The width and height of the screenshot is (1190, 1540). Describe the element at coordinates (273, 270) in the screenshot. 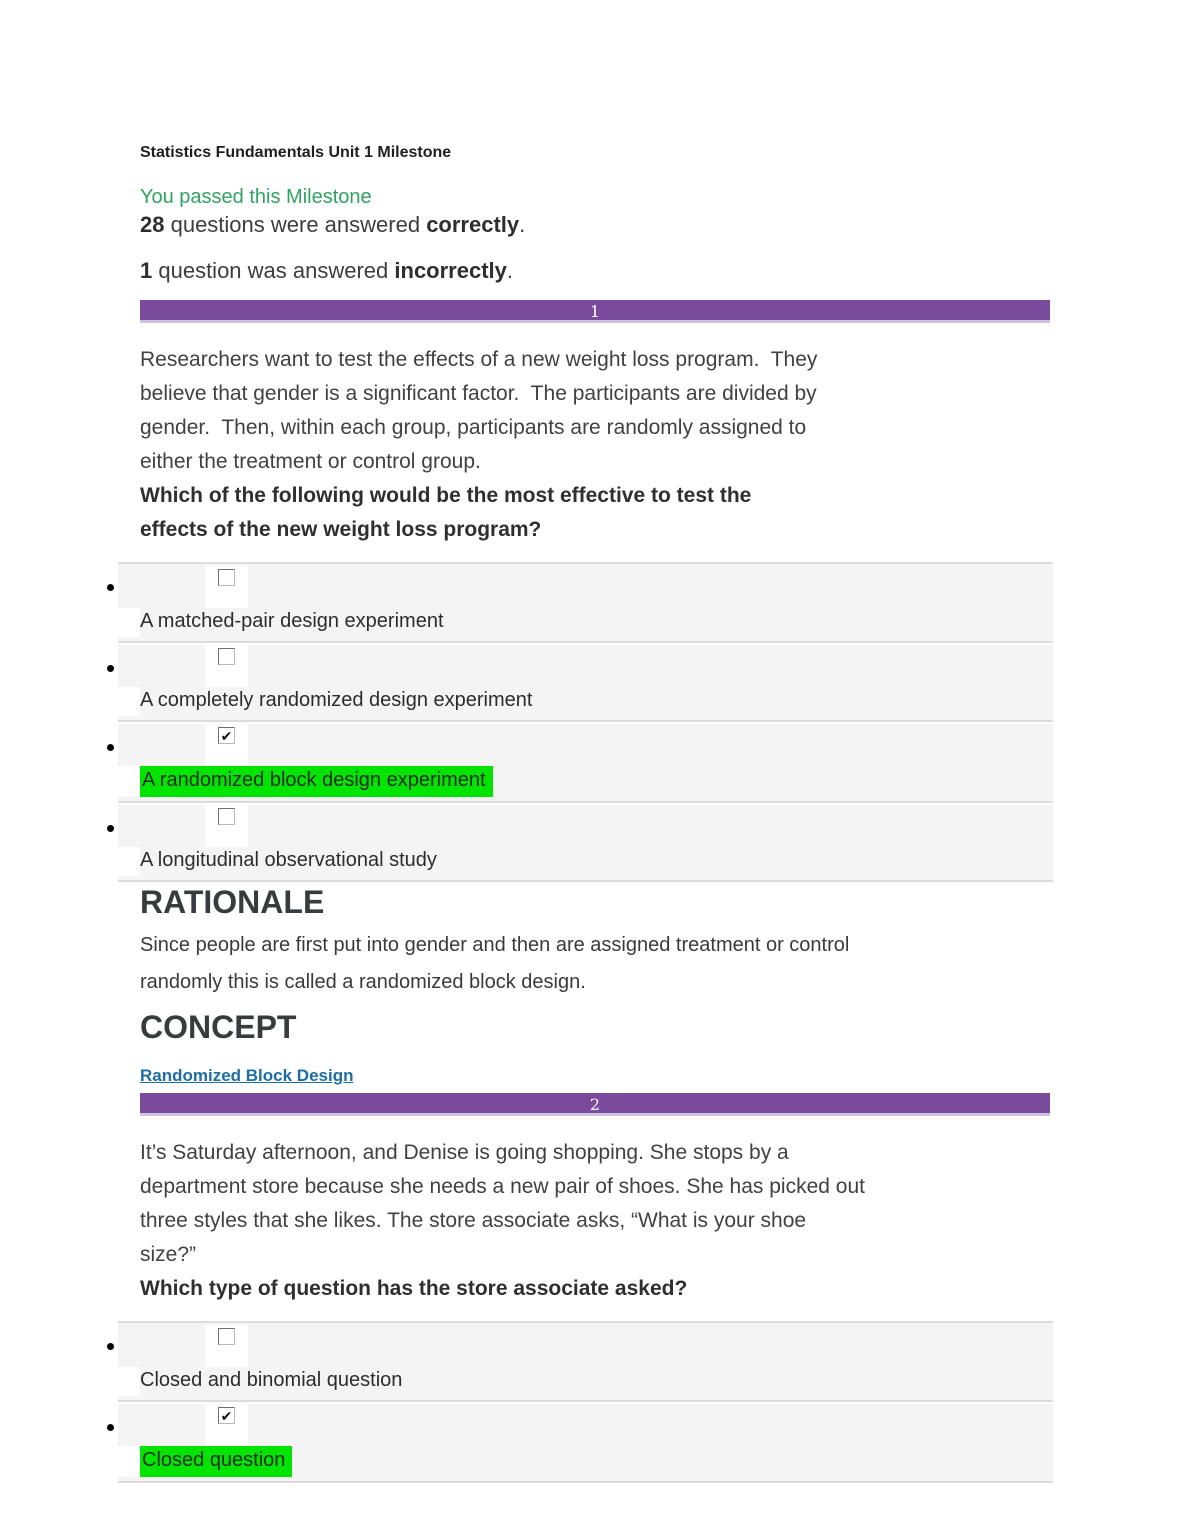

I see `incorrect-text: question was answered` at that location.